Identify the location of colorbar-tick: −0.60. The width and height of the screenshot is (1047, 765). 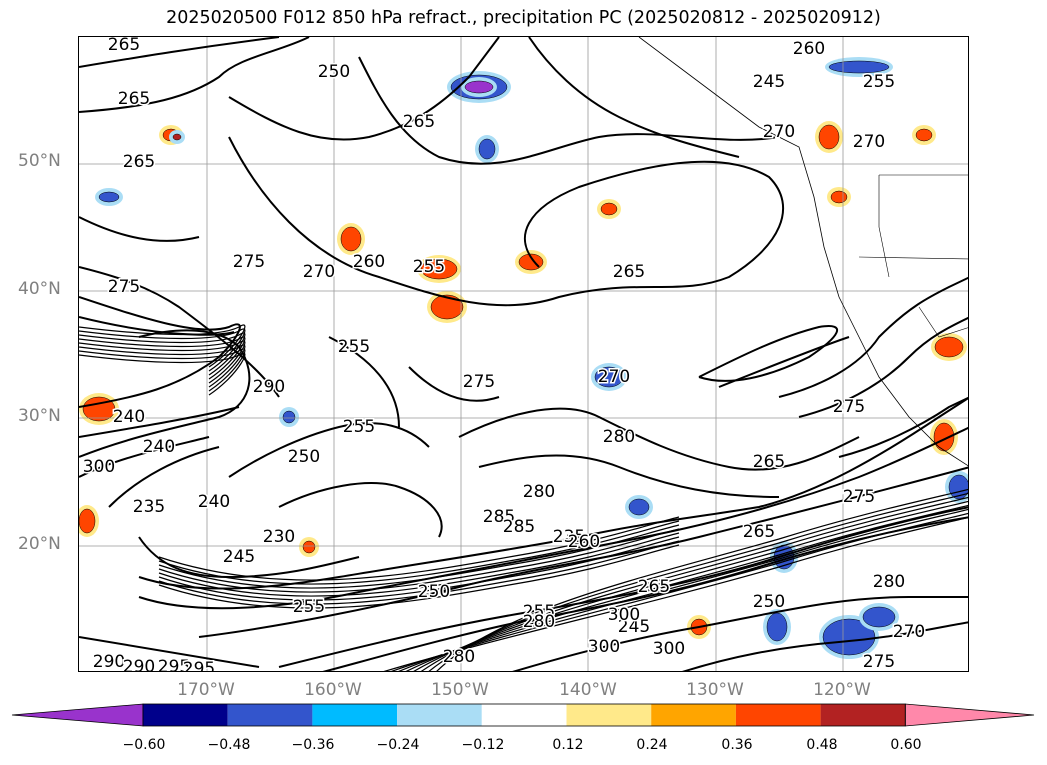
(144, 745).